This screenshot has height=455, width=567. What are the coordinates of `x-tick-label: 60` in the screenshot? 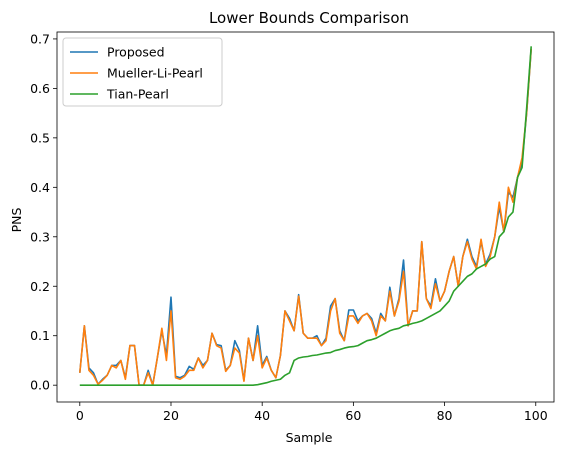 It's located at (353, 415).